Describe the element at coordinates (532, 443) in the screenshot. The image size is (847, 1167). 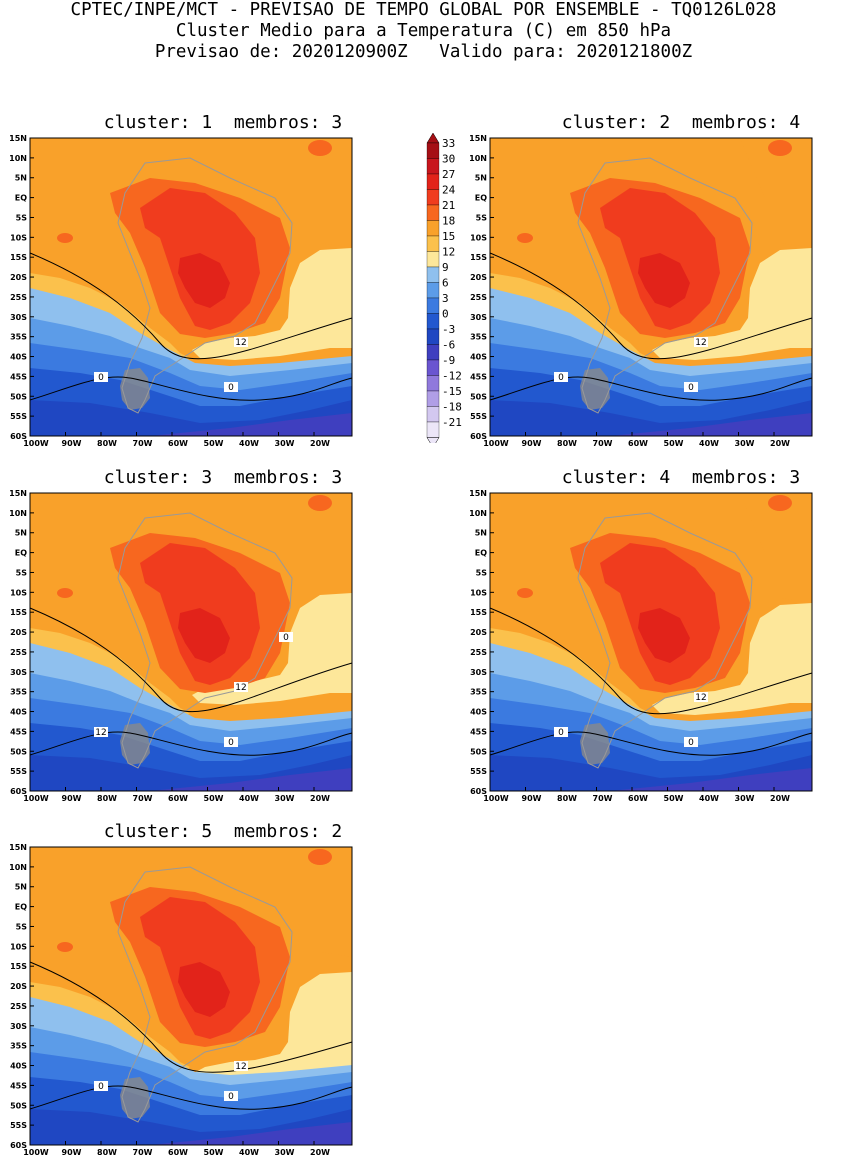
I see `lon-label: 90W` at that location.